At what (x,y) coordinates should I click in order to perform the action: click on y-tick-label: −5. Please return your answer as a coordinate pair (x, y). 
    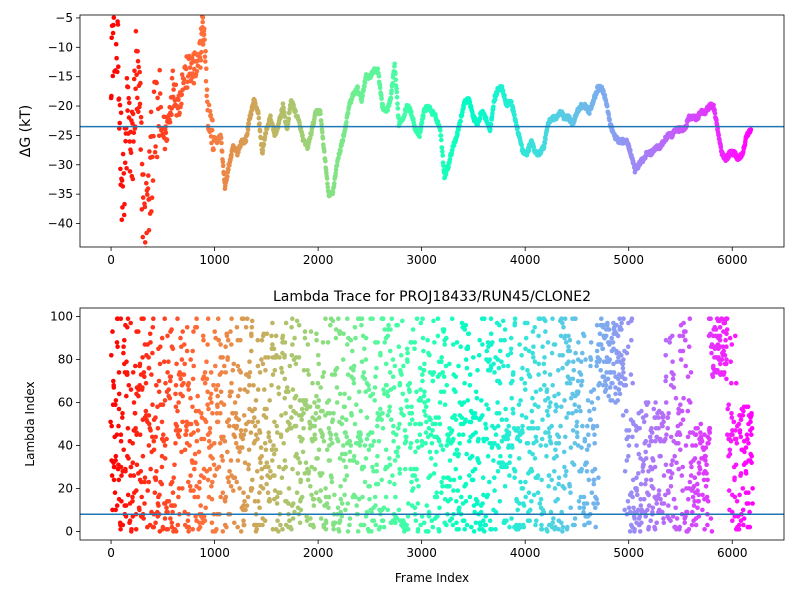
    Looking at the image, I should click on (64, 18).